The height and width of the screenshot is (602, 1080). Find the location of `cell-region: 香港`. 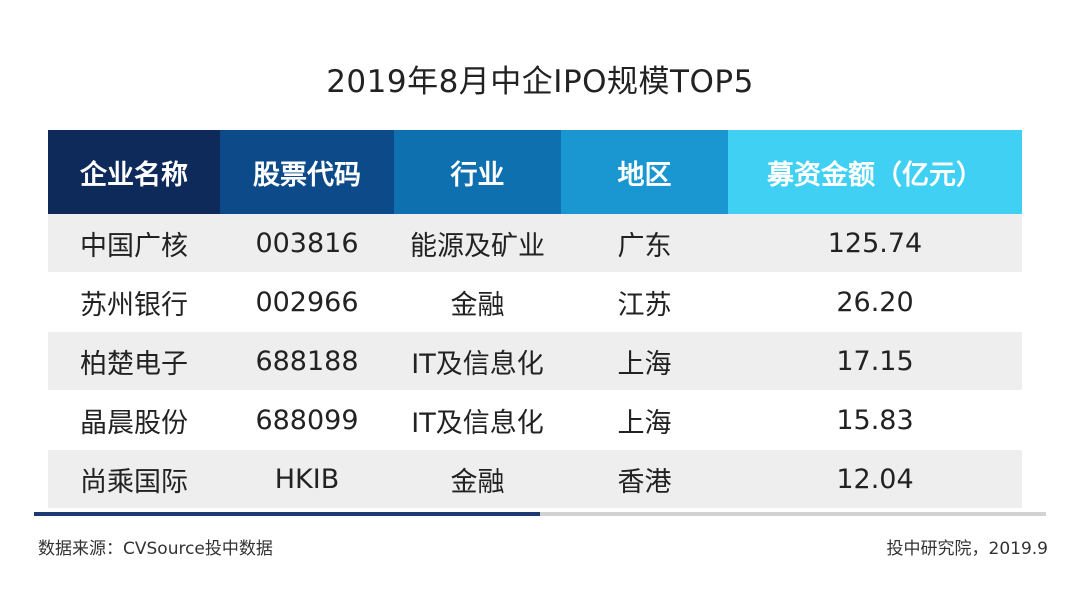

cell-region: 香港 is located at coordinates (644, 479).